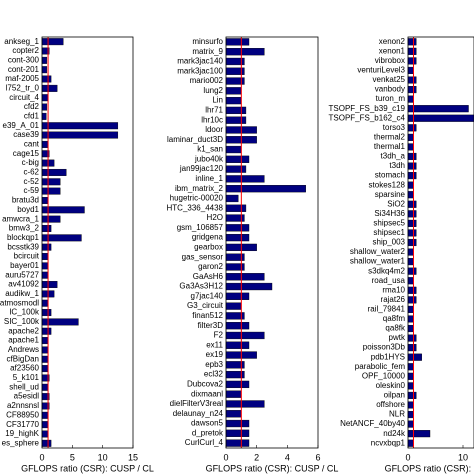  What do you see at coordinates (26, 153) in the screenshot?
I see `y-tick-label: cage15` at bounding box center [26, 153].